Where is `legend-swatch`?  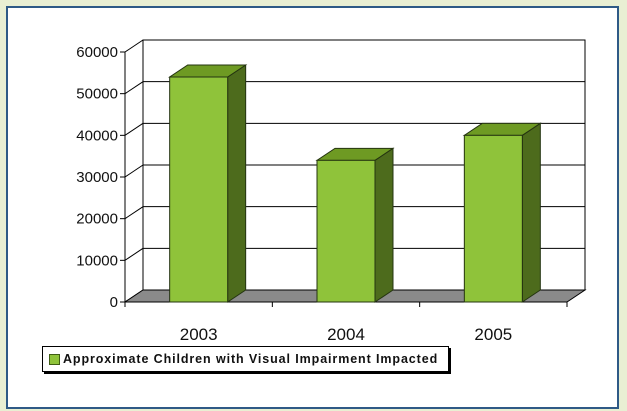
legend-swatch is located at coordinates (54, 359).